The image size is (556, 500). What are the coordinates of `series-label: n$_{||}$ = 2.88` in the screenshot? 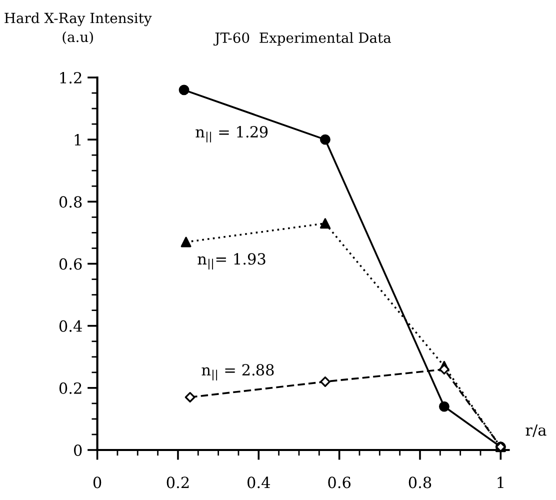 It's located at (238, 372).